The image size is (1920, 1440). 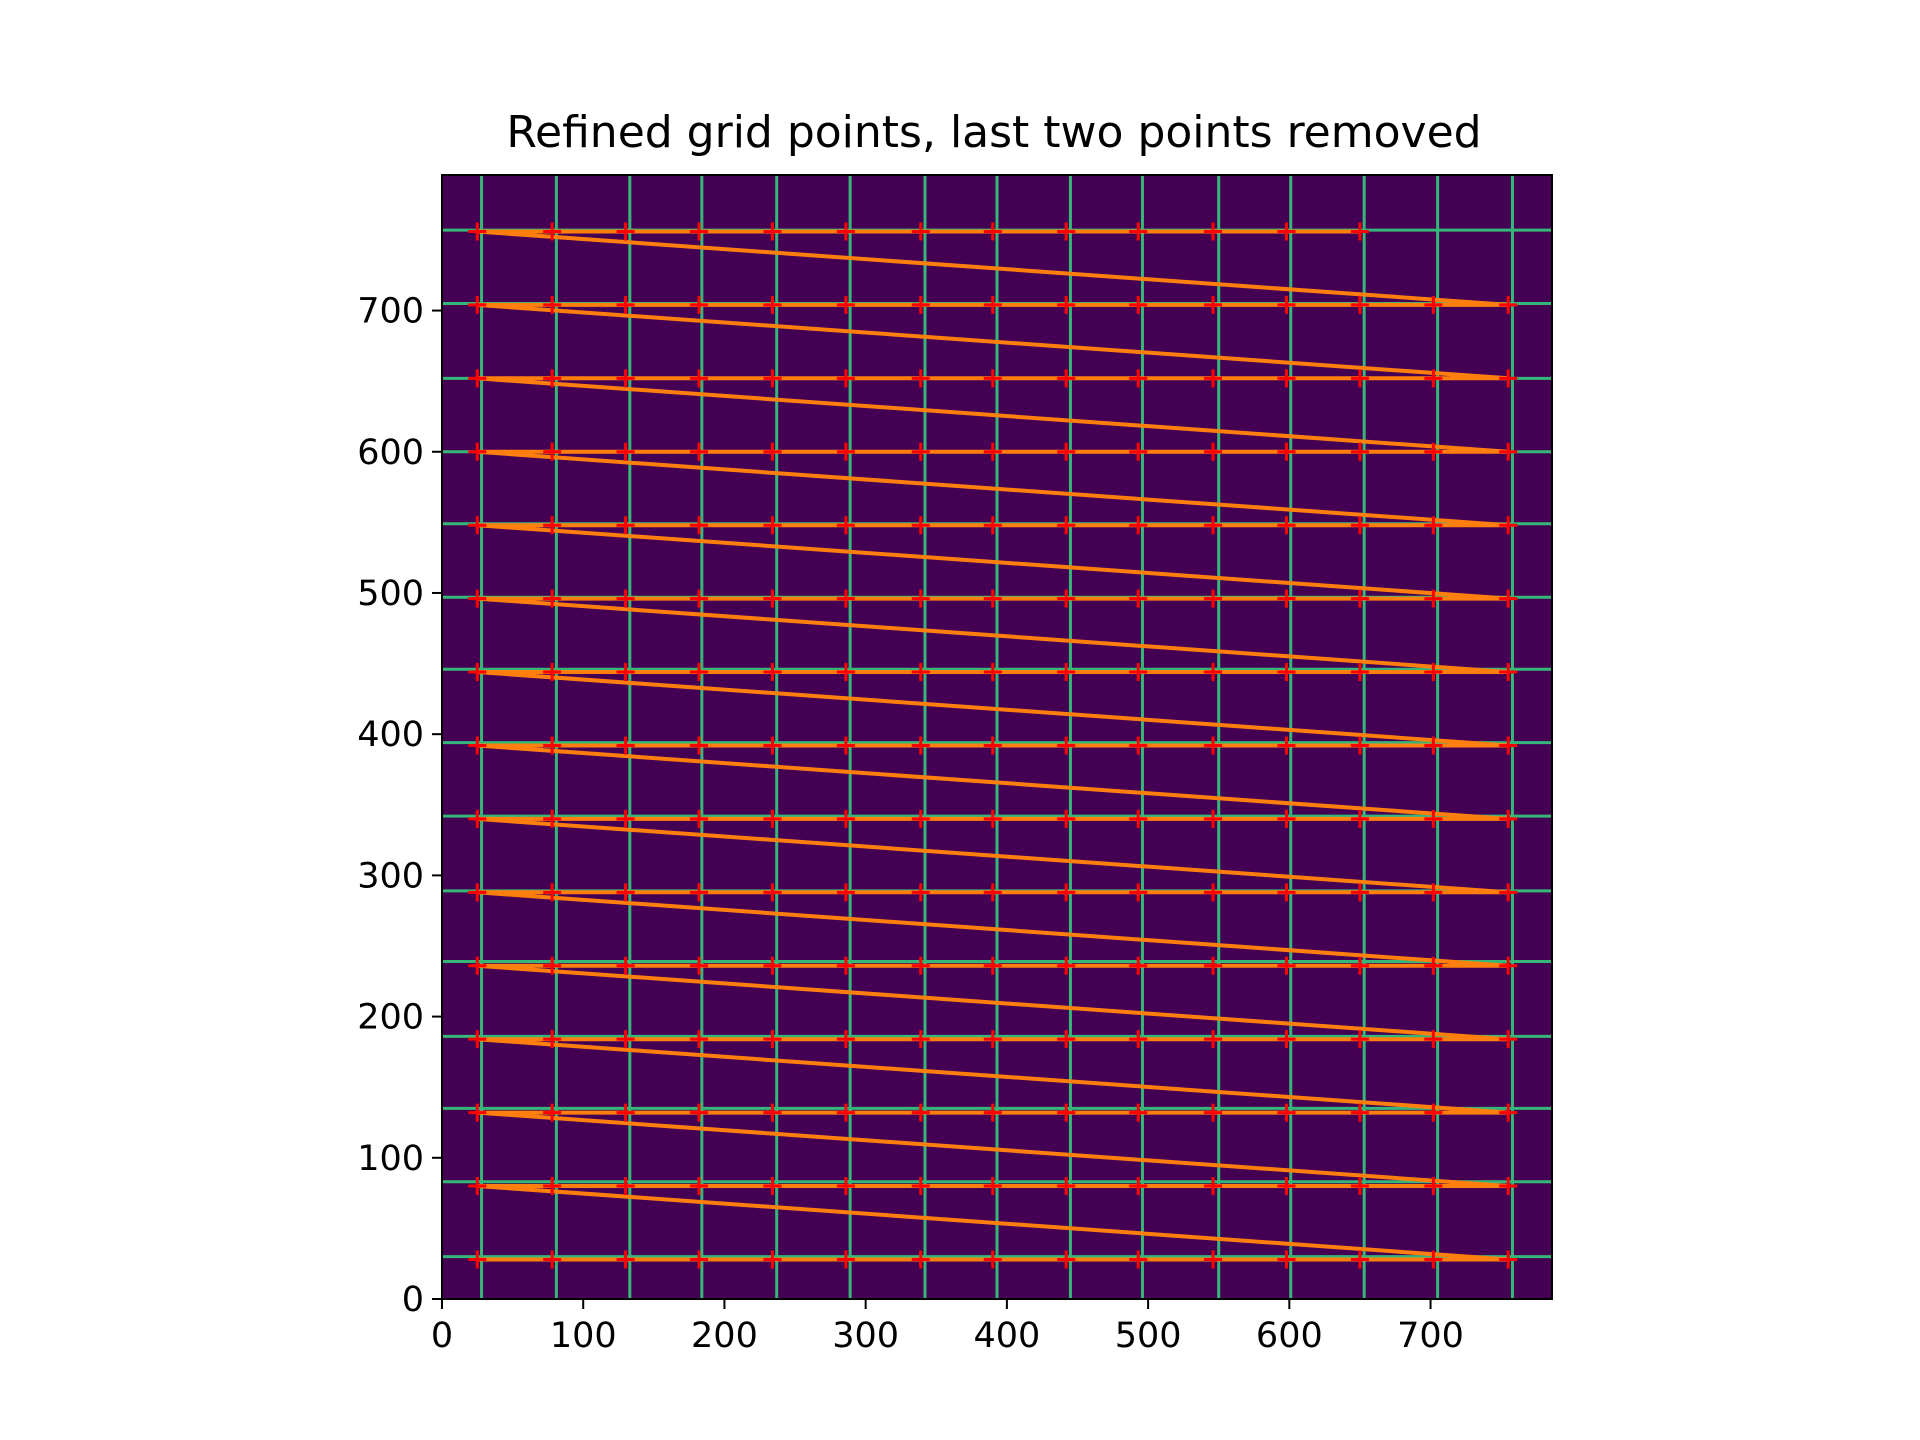 What do you see at coordinates (390, 735) in the screenshot?
I see `y-tick-label-400: 400` at bounding box center [390, 735].